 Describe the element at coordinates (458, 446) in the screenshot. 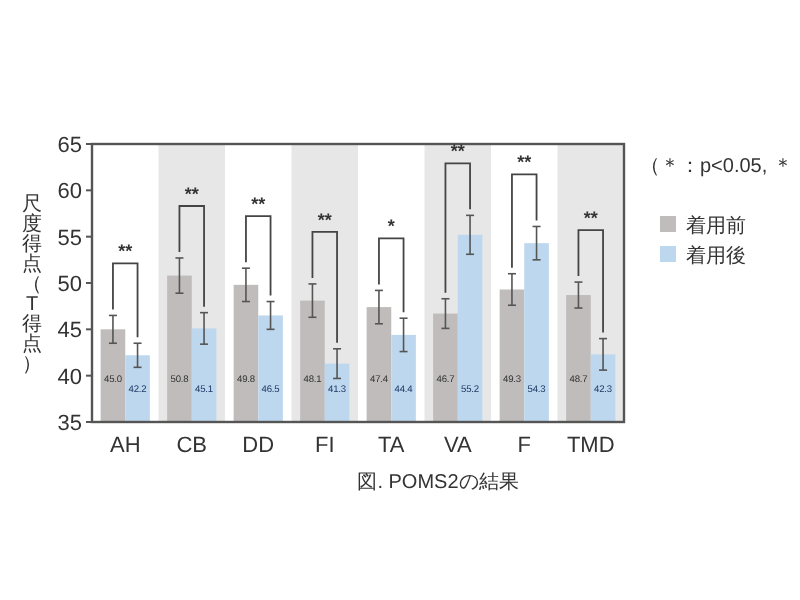

I see `x-tick-label: VA` at that location.